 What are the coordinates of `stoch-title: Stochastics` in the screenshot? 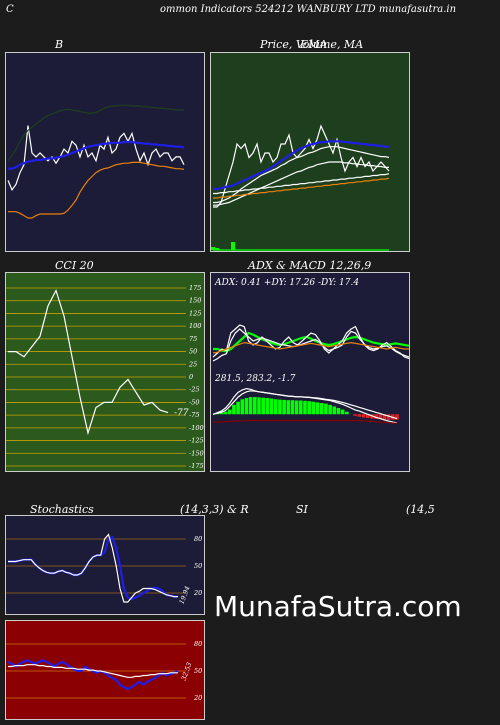 It's located at (62, 509).